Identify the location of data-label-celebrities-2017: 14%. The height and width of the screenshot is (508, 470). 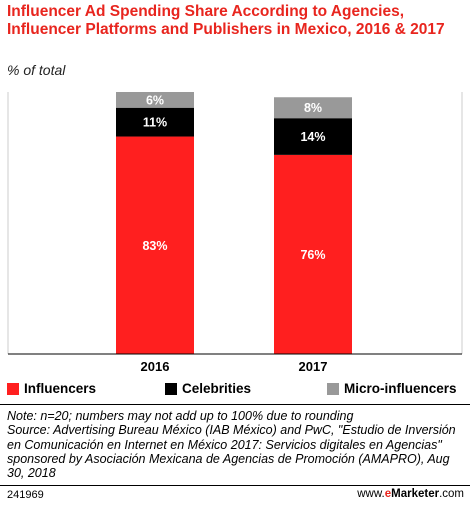
(312, 137).